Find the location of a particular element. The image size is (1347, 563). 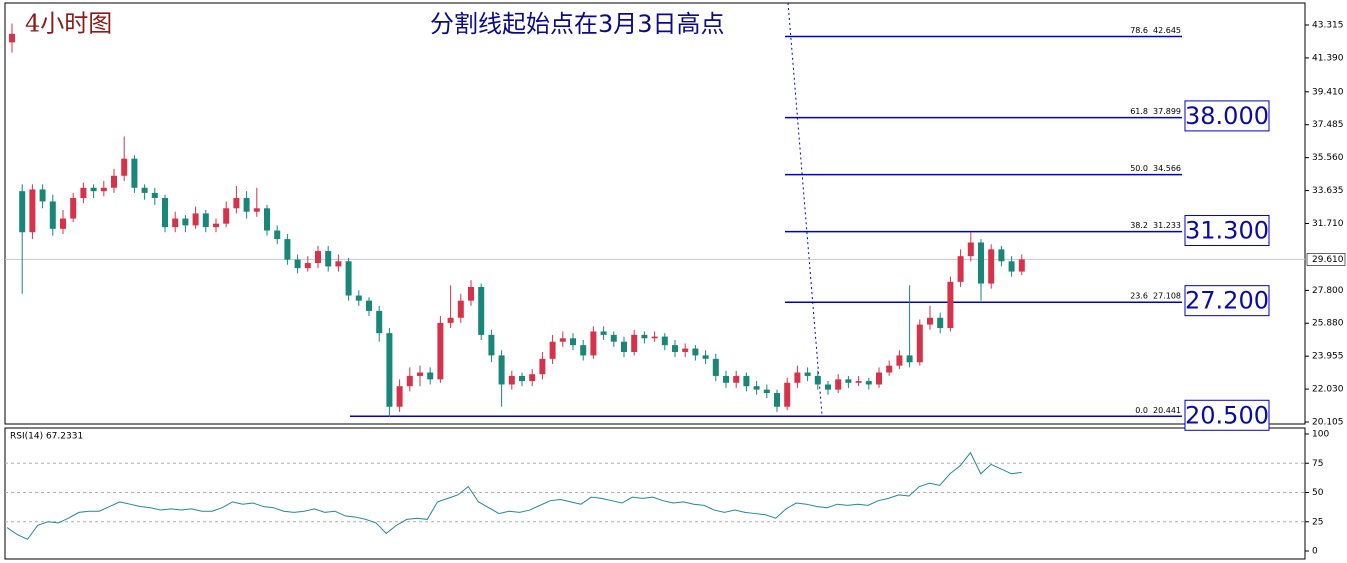

rsi-line is located at coordinates (514, 495).